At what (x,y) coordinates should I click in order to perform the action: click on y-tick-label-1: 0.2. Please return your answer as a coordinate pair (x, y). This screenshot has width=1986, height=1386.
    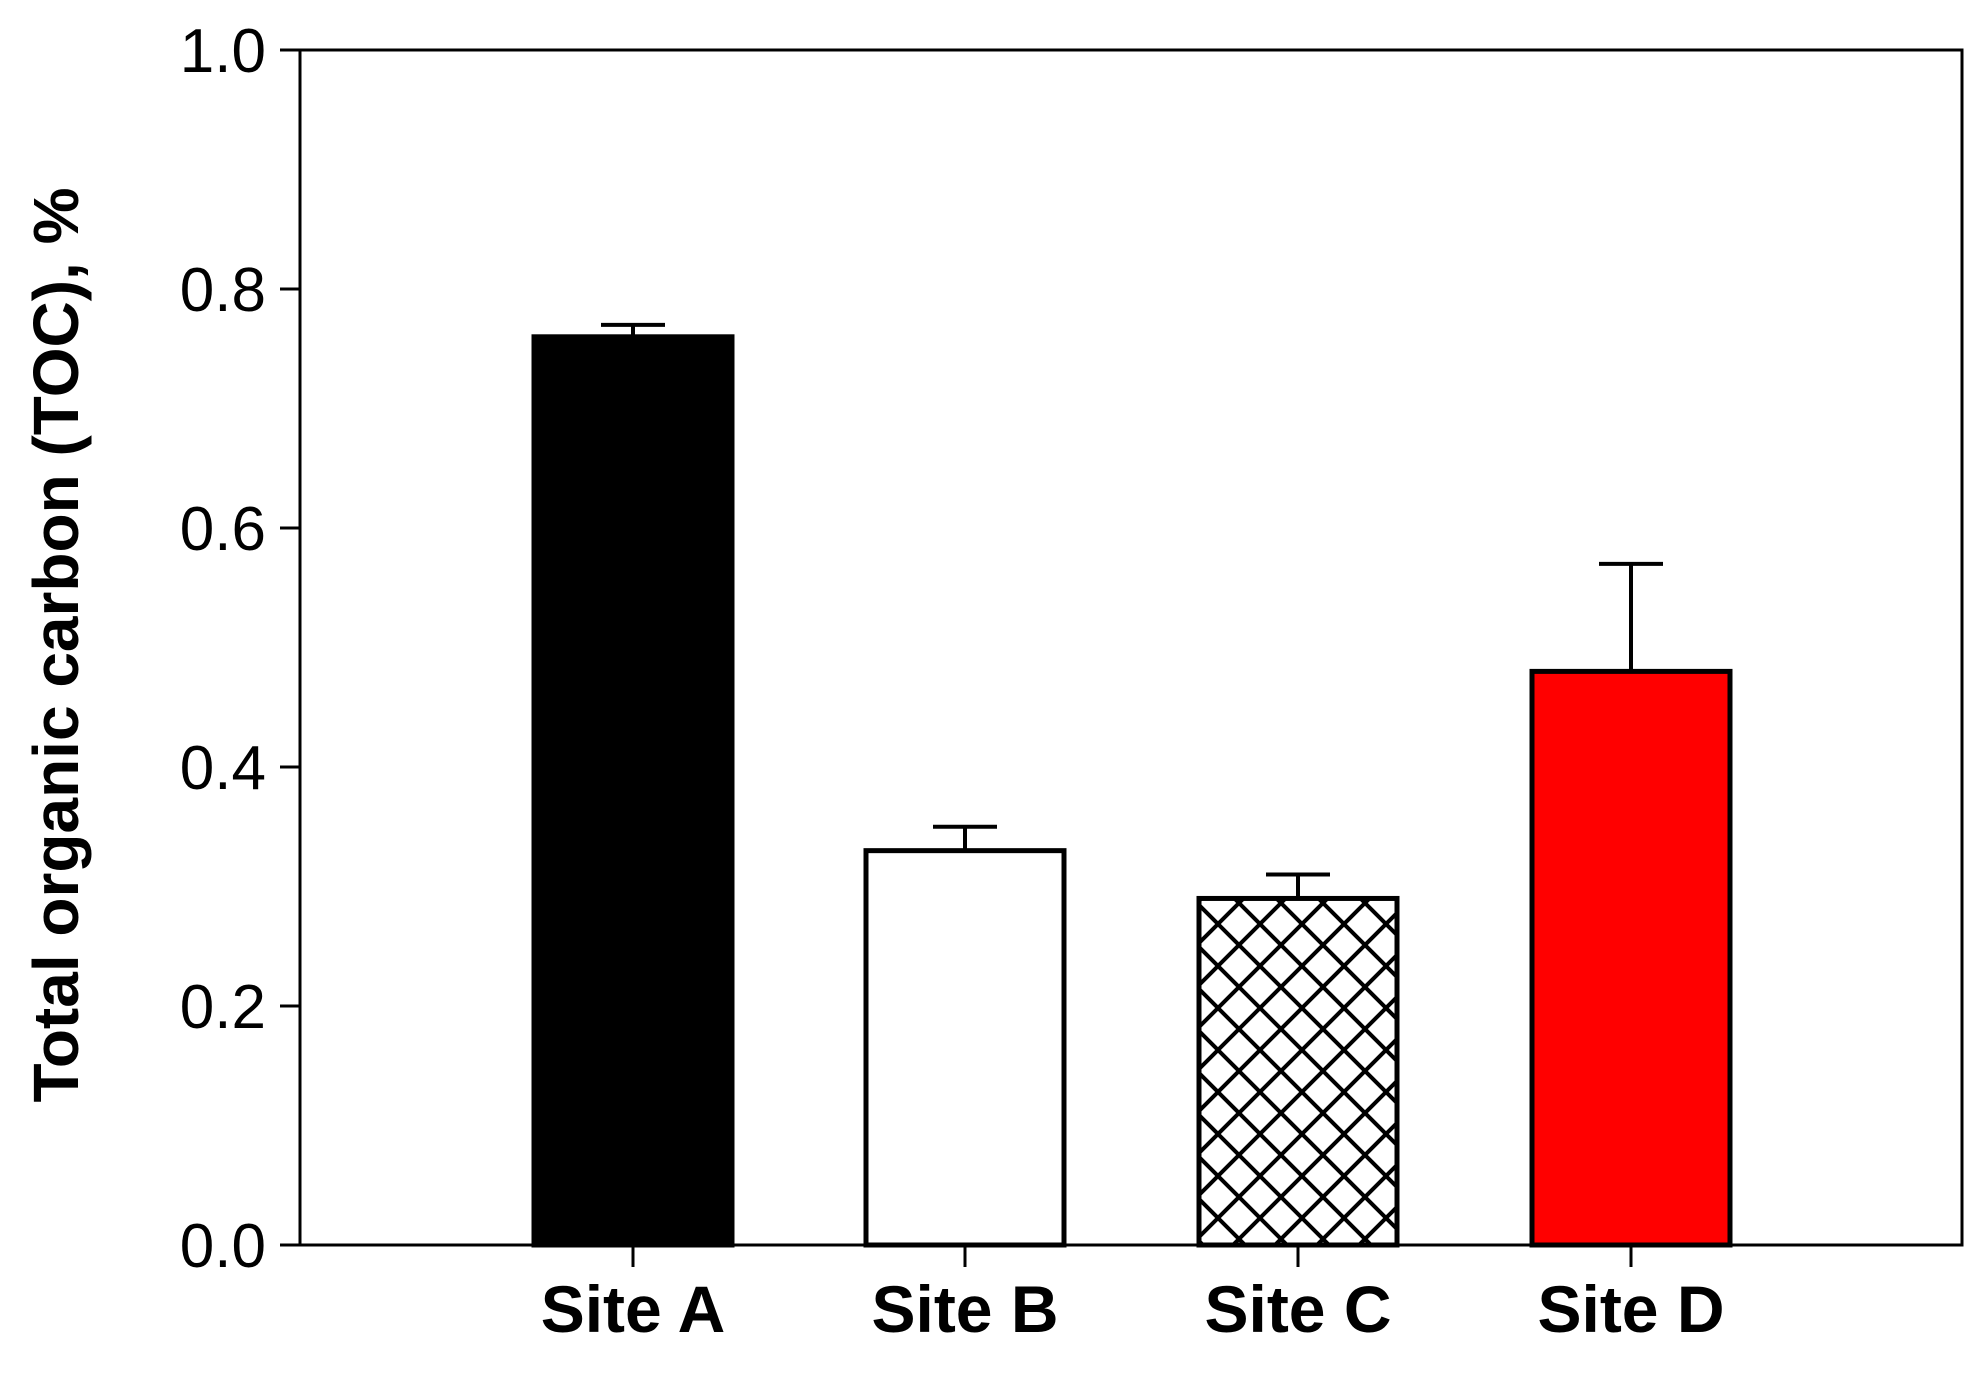
    Looking at the image, I should click on (223, 1007).